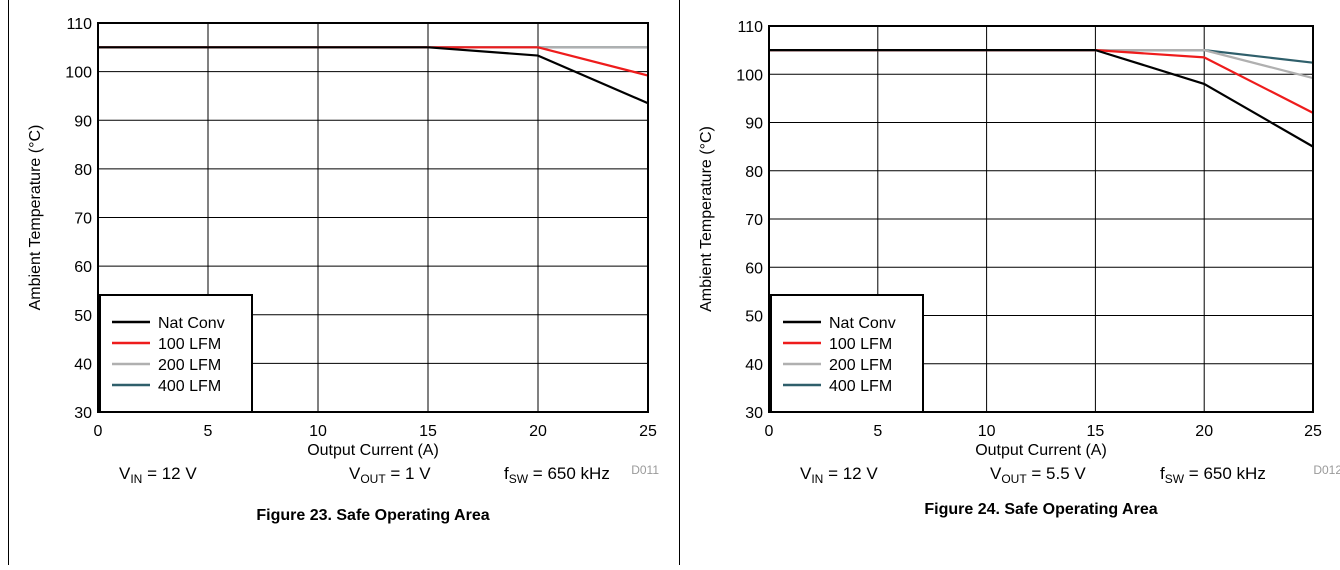 The width and height of the screenshot is (1340, 570). Describe the element at coordinates (409, 473) in the screenshot. I see `vout-condition-value: = 1 V` at that location.